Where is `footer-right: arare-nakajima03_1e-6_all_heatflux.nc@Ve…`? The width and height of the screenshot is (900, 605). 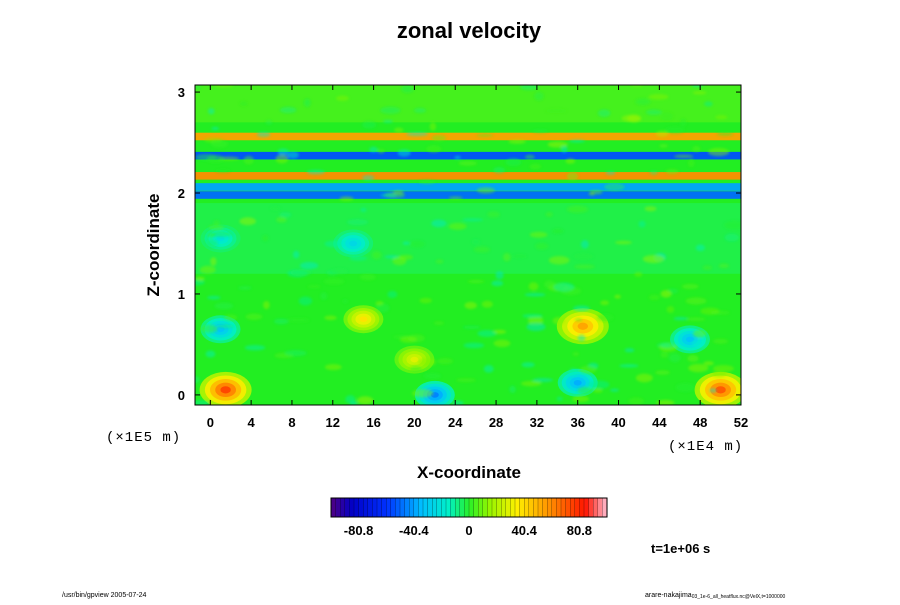
footer-right: arare-nakajima03_1e-6_all_heatflux.nc@Ve… is located at coordinates (715, 596).